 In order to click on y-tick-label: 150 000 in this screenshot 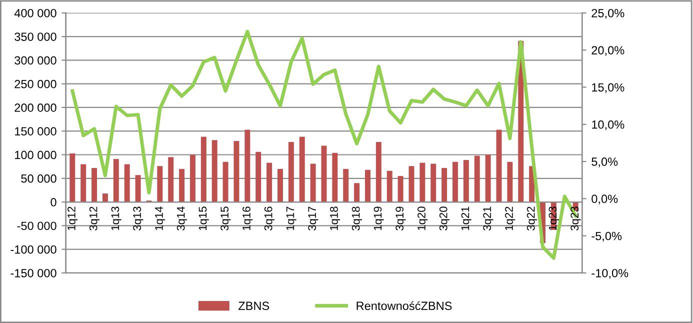, I will do `click(35, 131)`.